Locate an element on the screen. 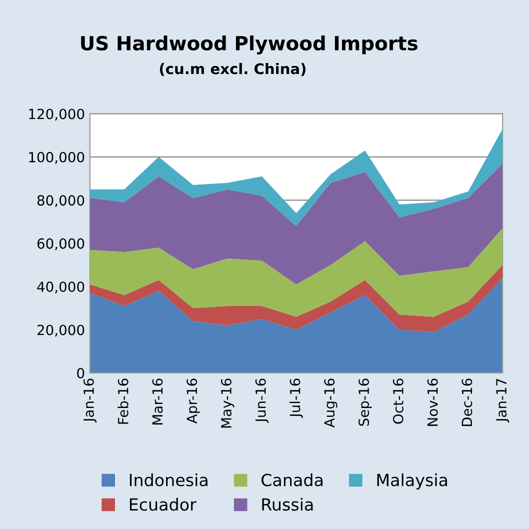 This screenshot has height=529, width=529. y-tick-label: 80,000 is located at coordinates (60, 201).